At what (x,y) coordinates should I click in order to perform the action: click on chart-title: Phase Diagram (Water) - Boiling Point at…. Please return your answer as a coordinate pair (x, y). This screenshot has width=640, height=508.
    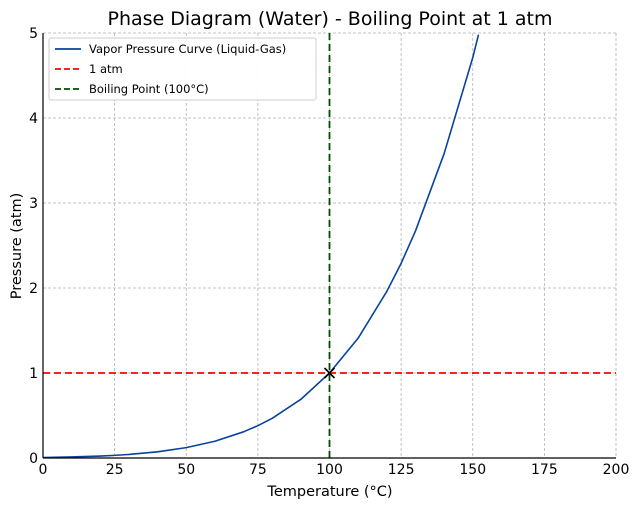
    Looking at the image, I should click on (329, 19).